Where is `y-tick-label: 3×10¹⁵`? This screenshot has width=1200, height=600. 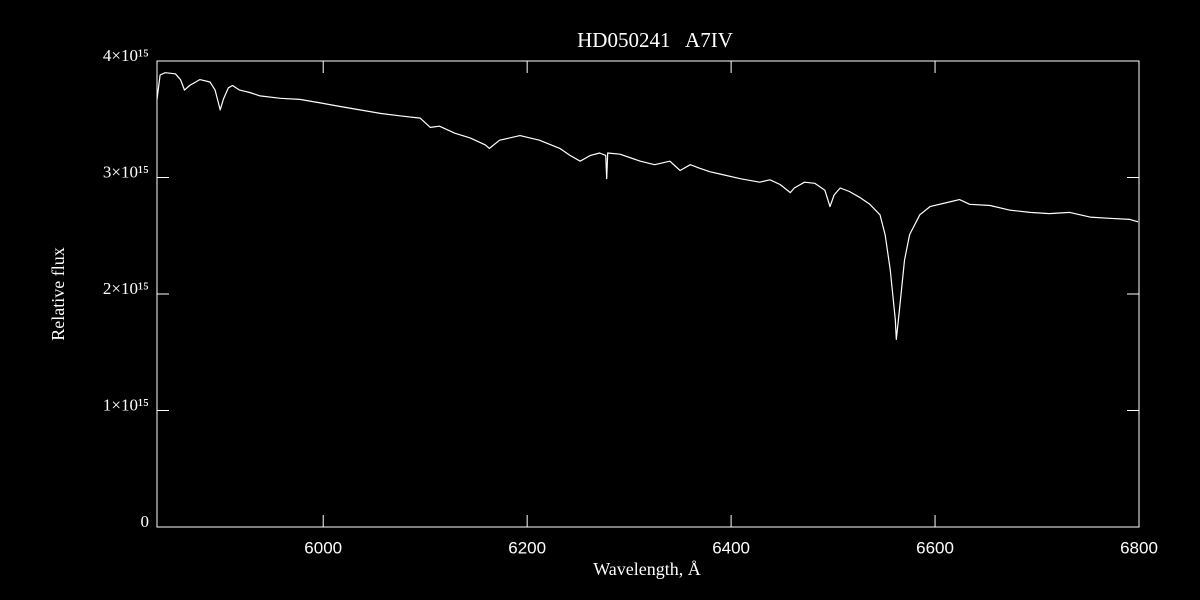
y-tick-label: 3×10¹⁵ is located at coordinates (126, 171).